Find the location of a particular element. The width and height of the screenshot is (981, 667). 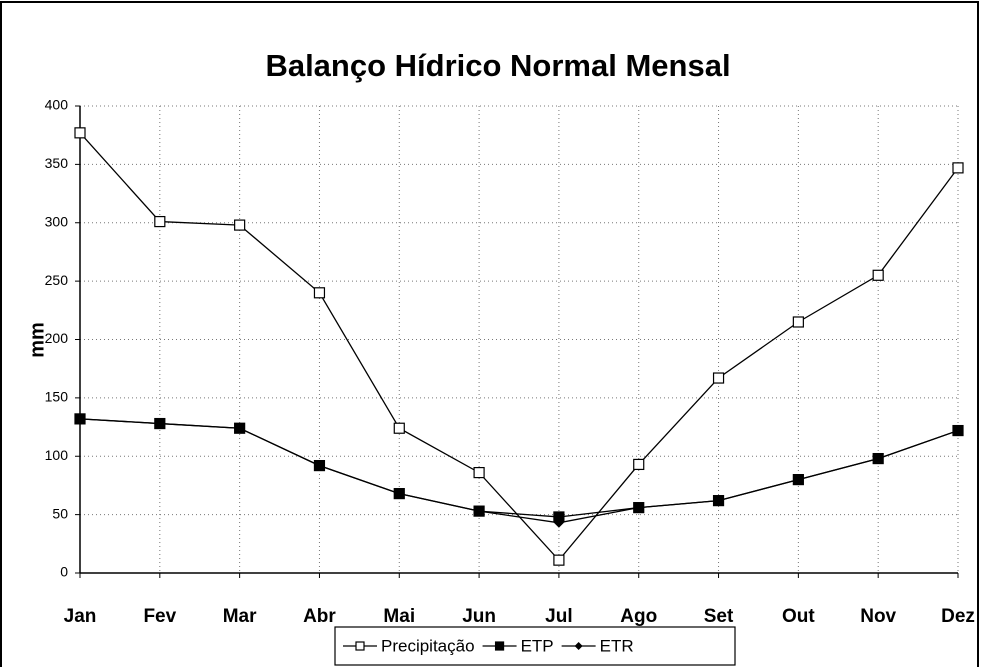

y-tick-label: 0 is located at coordinates (64, 572).